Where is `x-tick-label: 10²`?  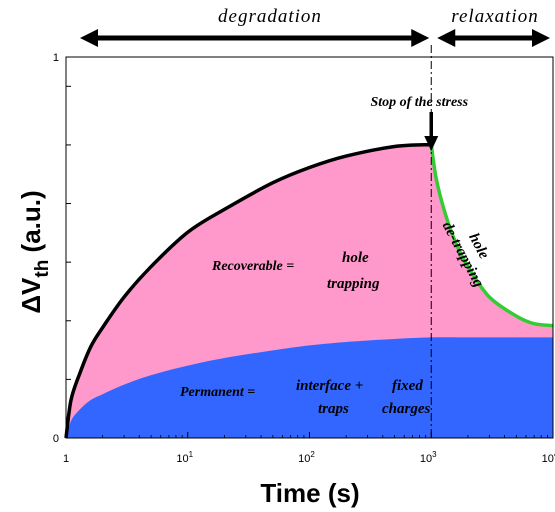 x-tick-label: 10² is located at coordinates (306, 457).